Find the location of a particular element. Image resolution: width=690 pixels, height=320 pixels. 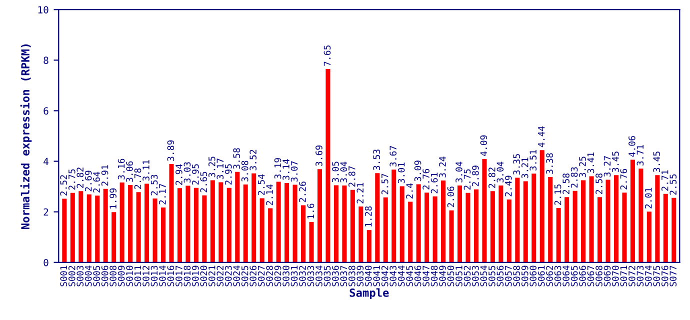

x-tick-label: S008 is located at coordinates (113, 276).